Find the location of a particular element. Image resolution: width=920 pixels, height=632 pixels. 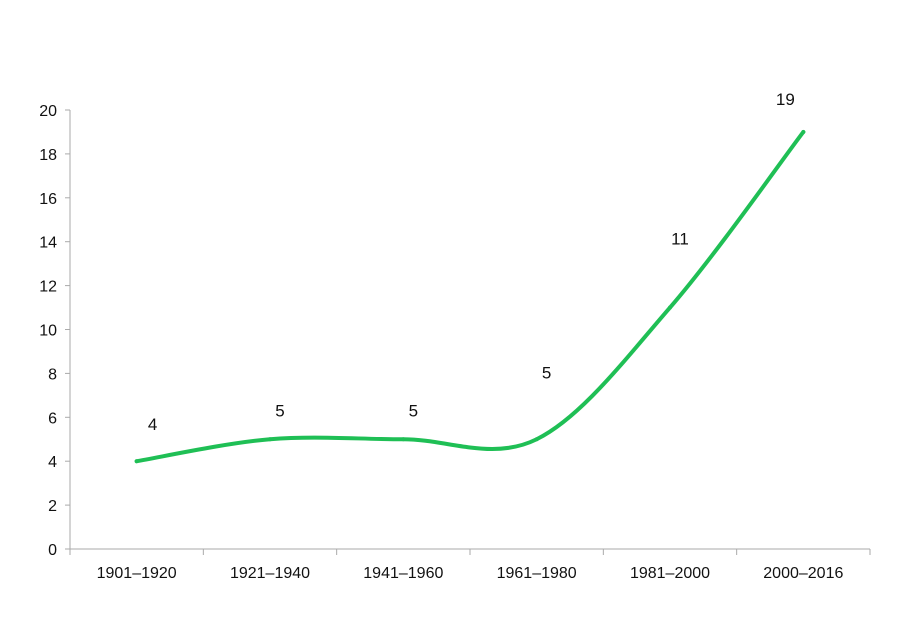

y-tick-label: 0 is located at coordinates (52, 550).